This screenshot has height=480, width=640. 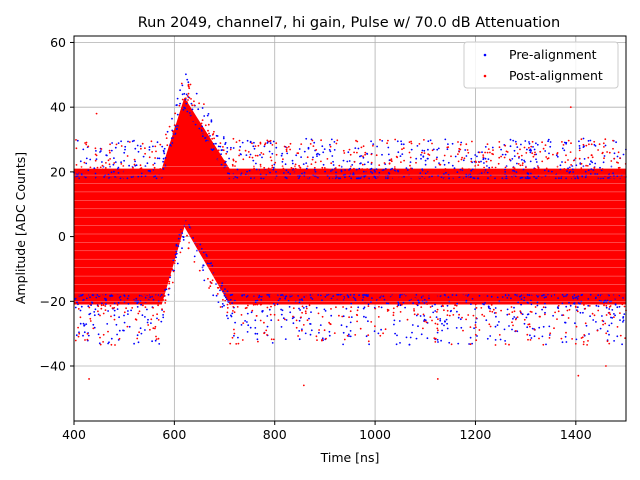 What do you see at coordinates (556, 75) in the screenshot?
I see `legend-label-post-alignment: Post-alignment` at bounding box center [556, 75].